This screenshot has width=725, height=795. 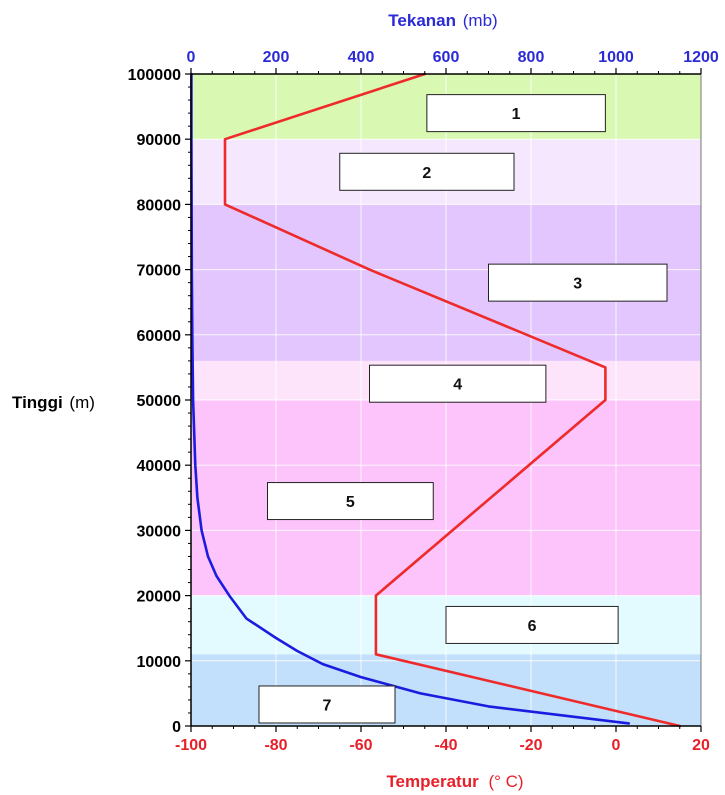 What do you see at coordinates (159, 662) in the screenshot?
I see `y-tick-label: 10000` at bounding box center [159, 662].